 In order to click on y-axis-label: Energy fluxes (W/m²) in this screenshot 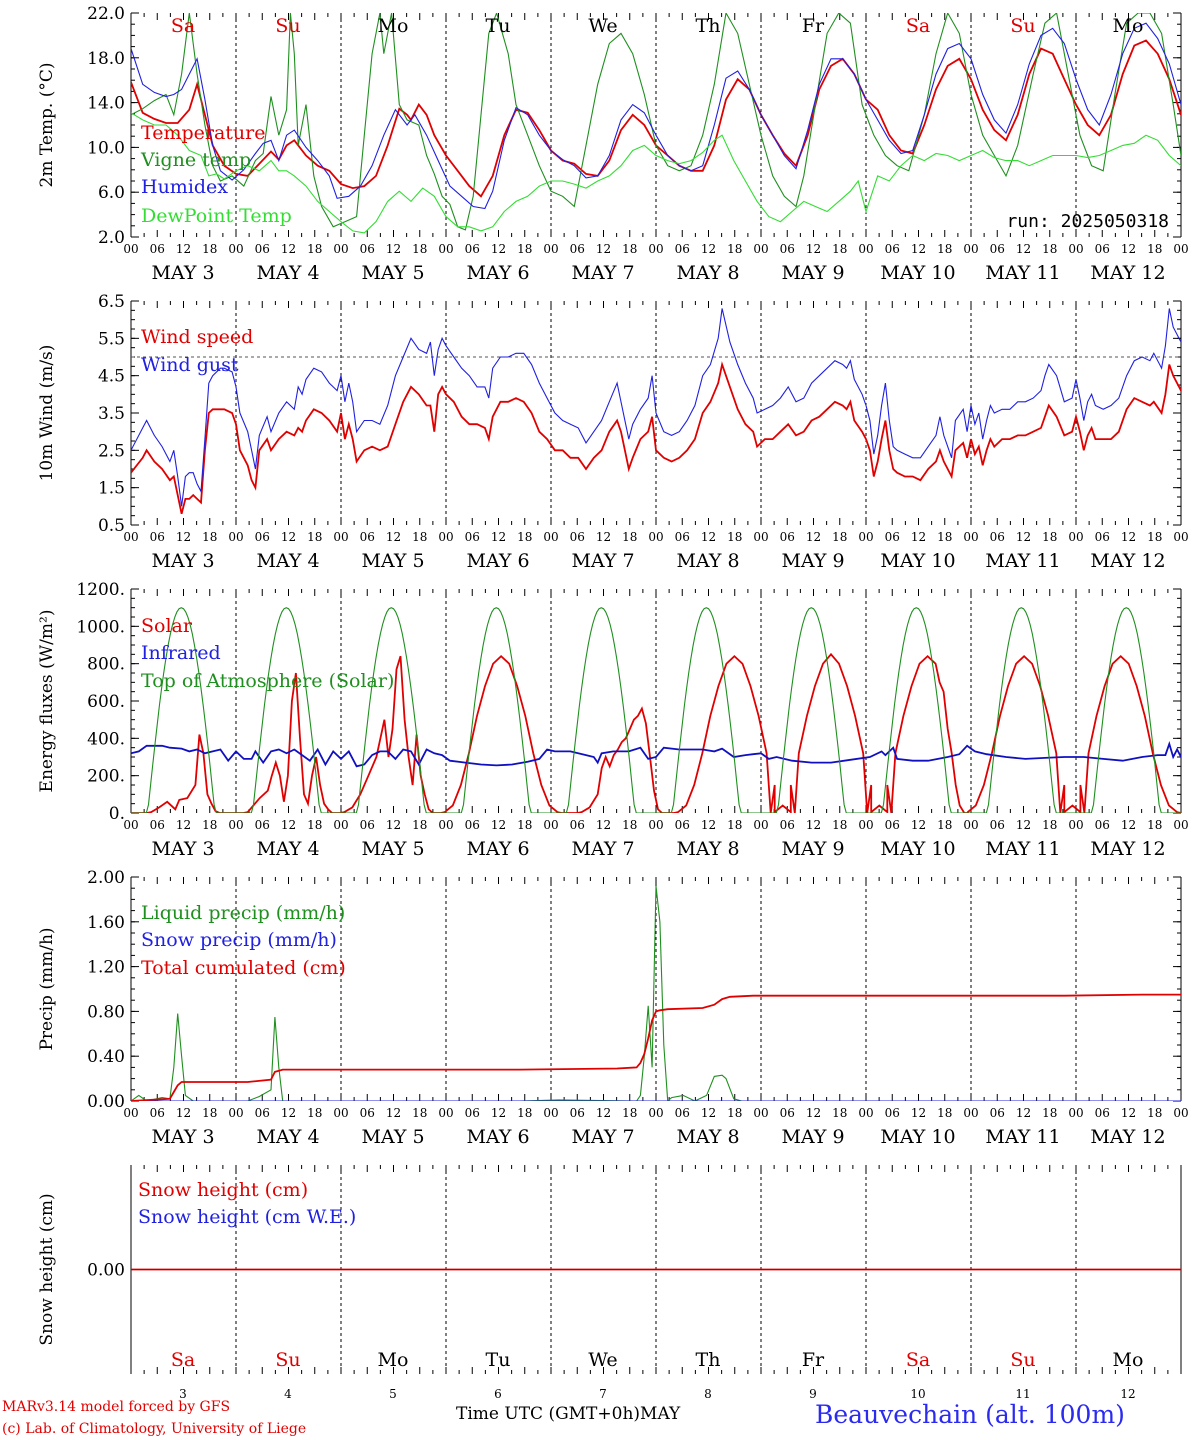, I will do `click(47, 701)`.